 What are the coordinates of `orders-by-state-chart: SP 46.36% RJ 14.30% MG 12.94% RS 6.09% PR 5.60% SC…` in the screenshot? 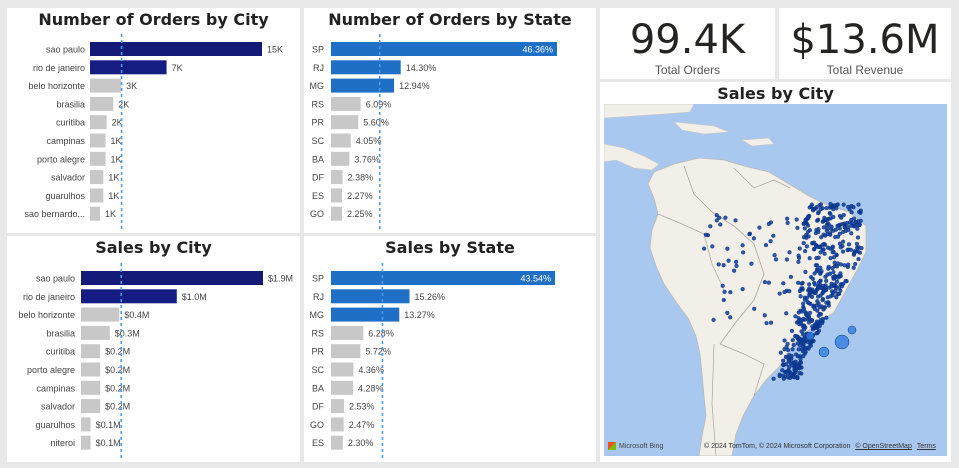 It's located at (450, 120).